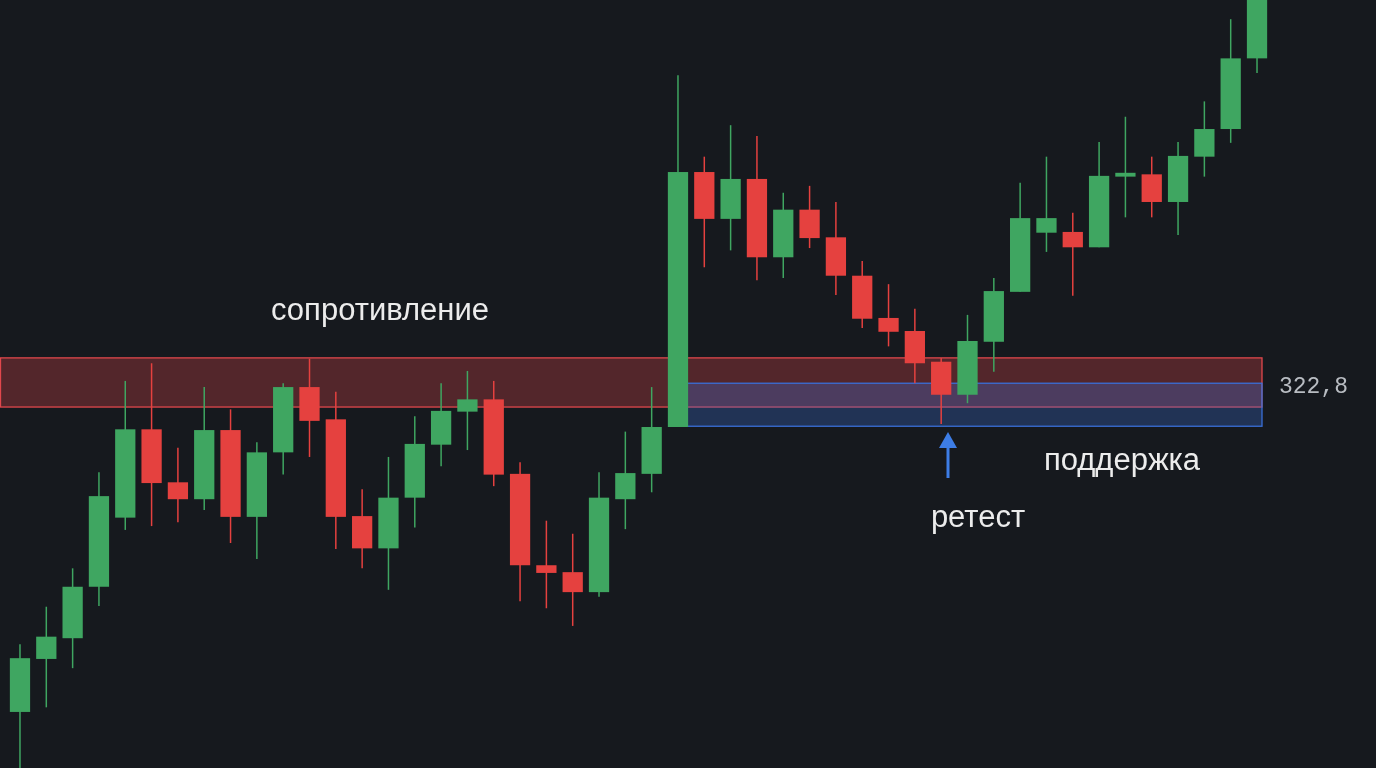 The width and height of the screenshot is (1376, 768). Describe the element at coordinates (978, 516) in the screenshot. I see `annotation: ретест` at that location.